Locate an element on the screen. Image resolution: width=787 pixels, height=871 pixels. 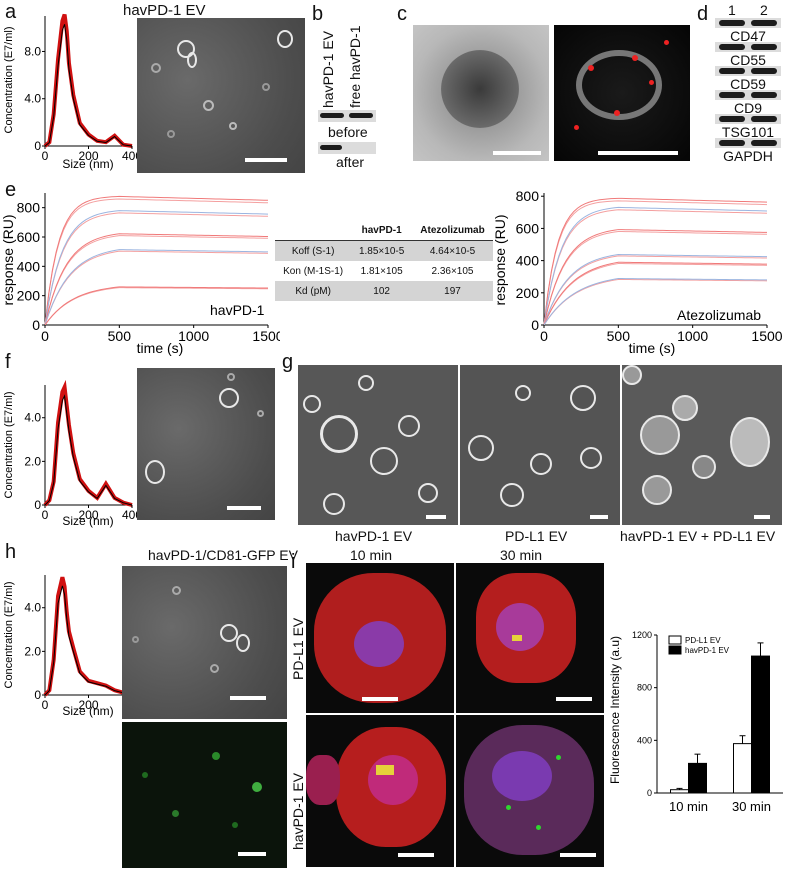
panel-b-before-label: before is located at coordinates (348, 132).